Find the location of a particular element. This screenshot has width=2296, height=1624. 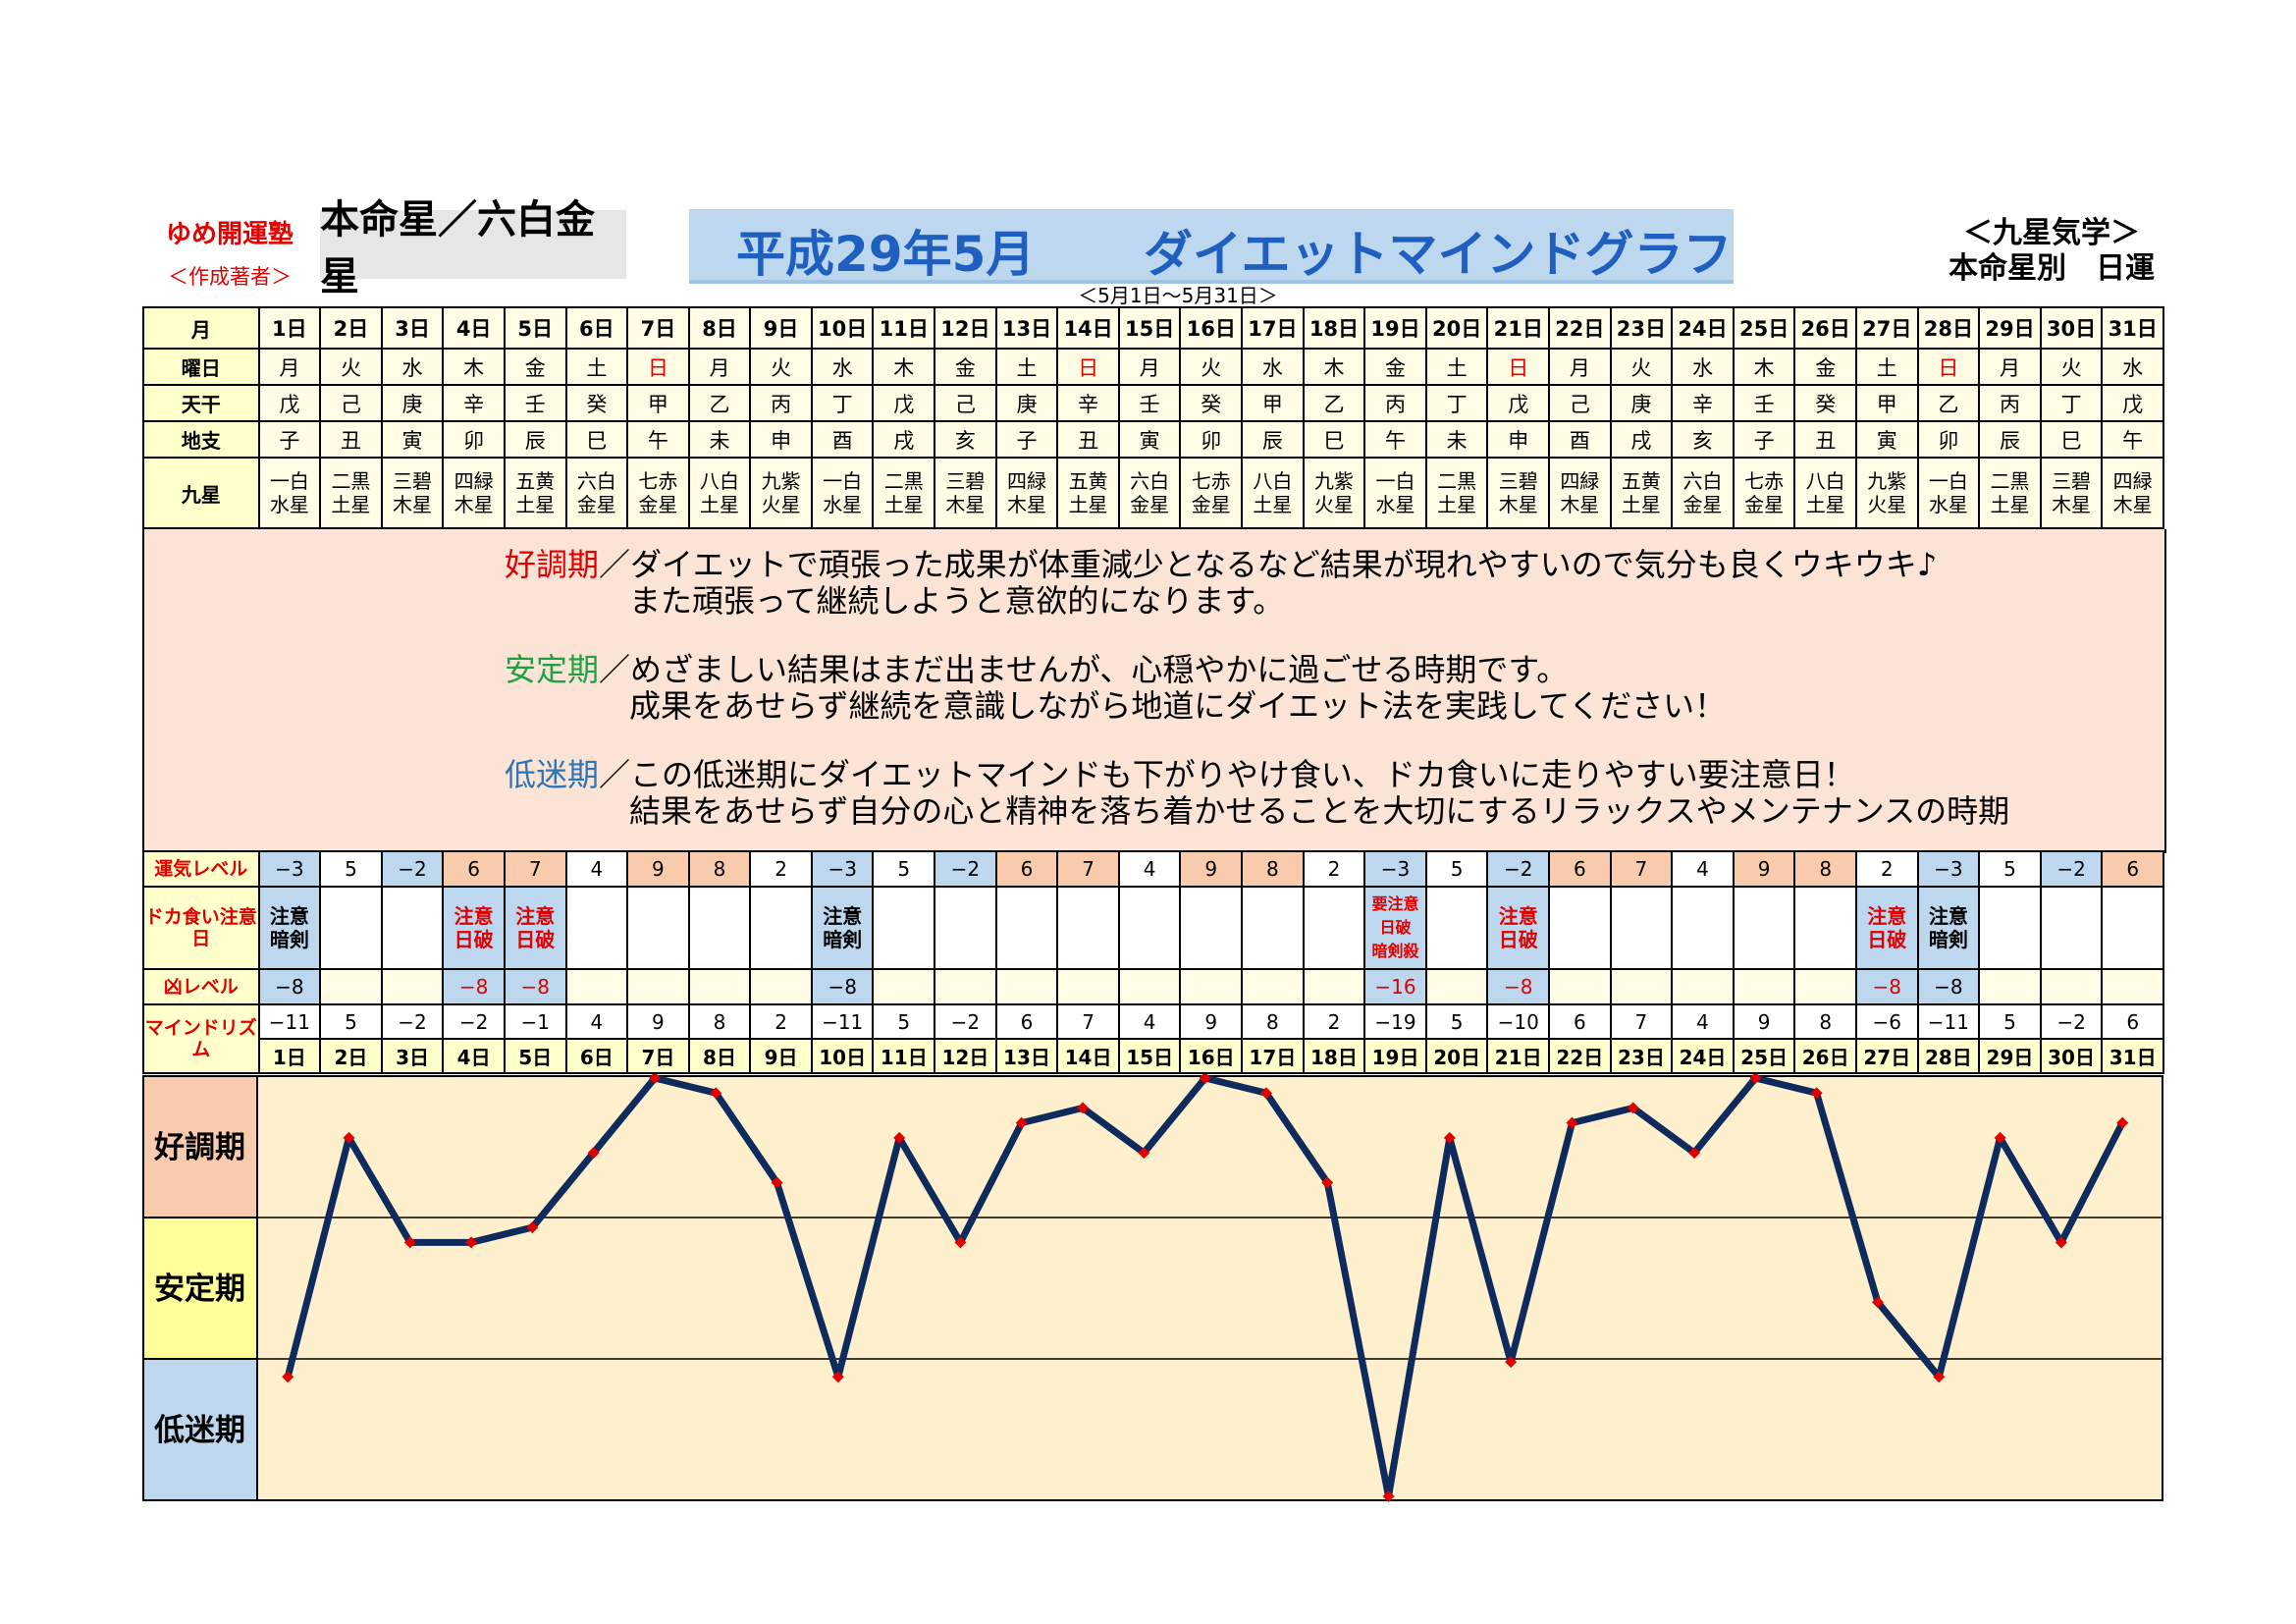

mind-cell: 8 is located at coordinates (1825, 1021).